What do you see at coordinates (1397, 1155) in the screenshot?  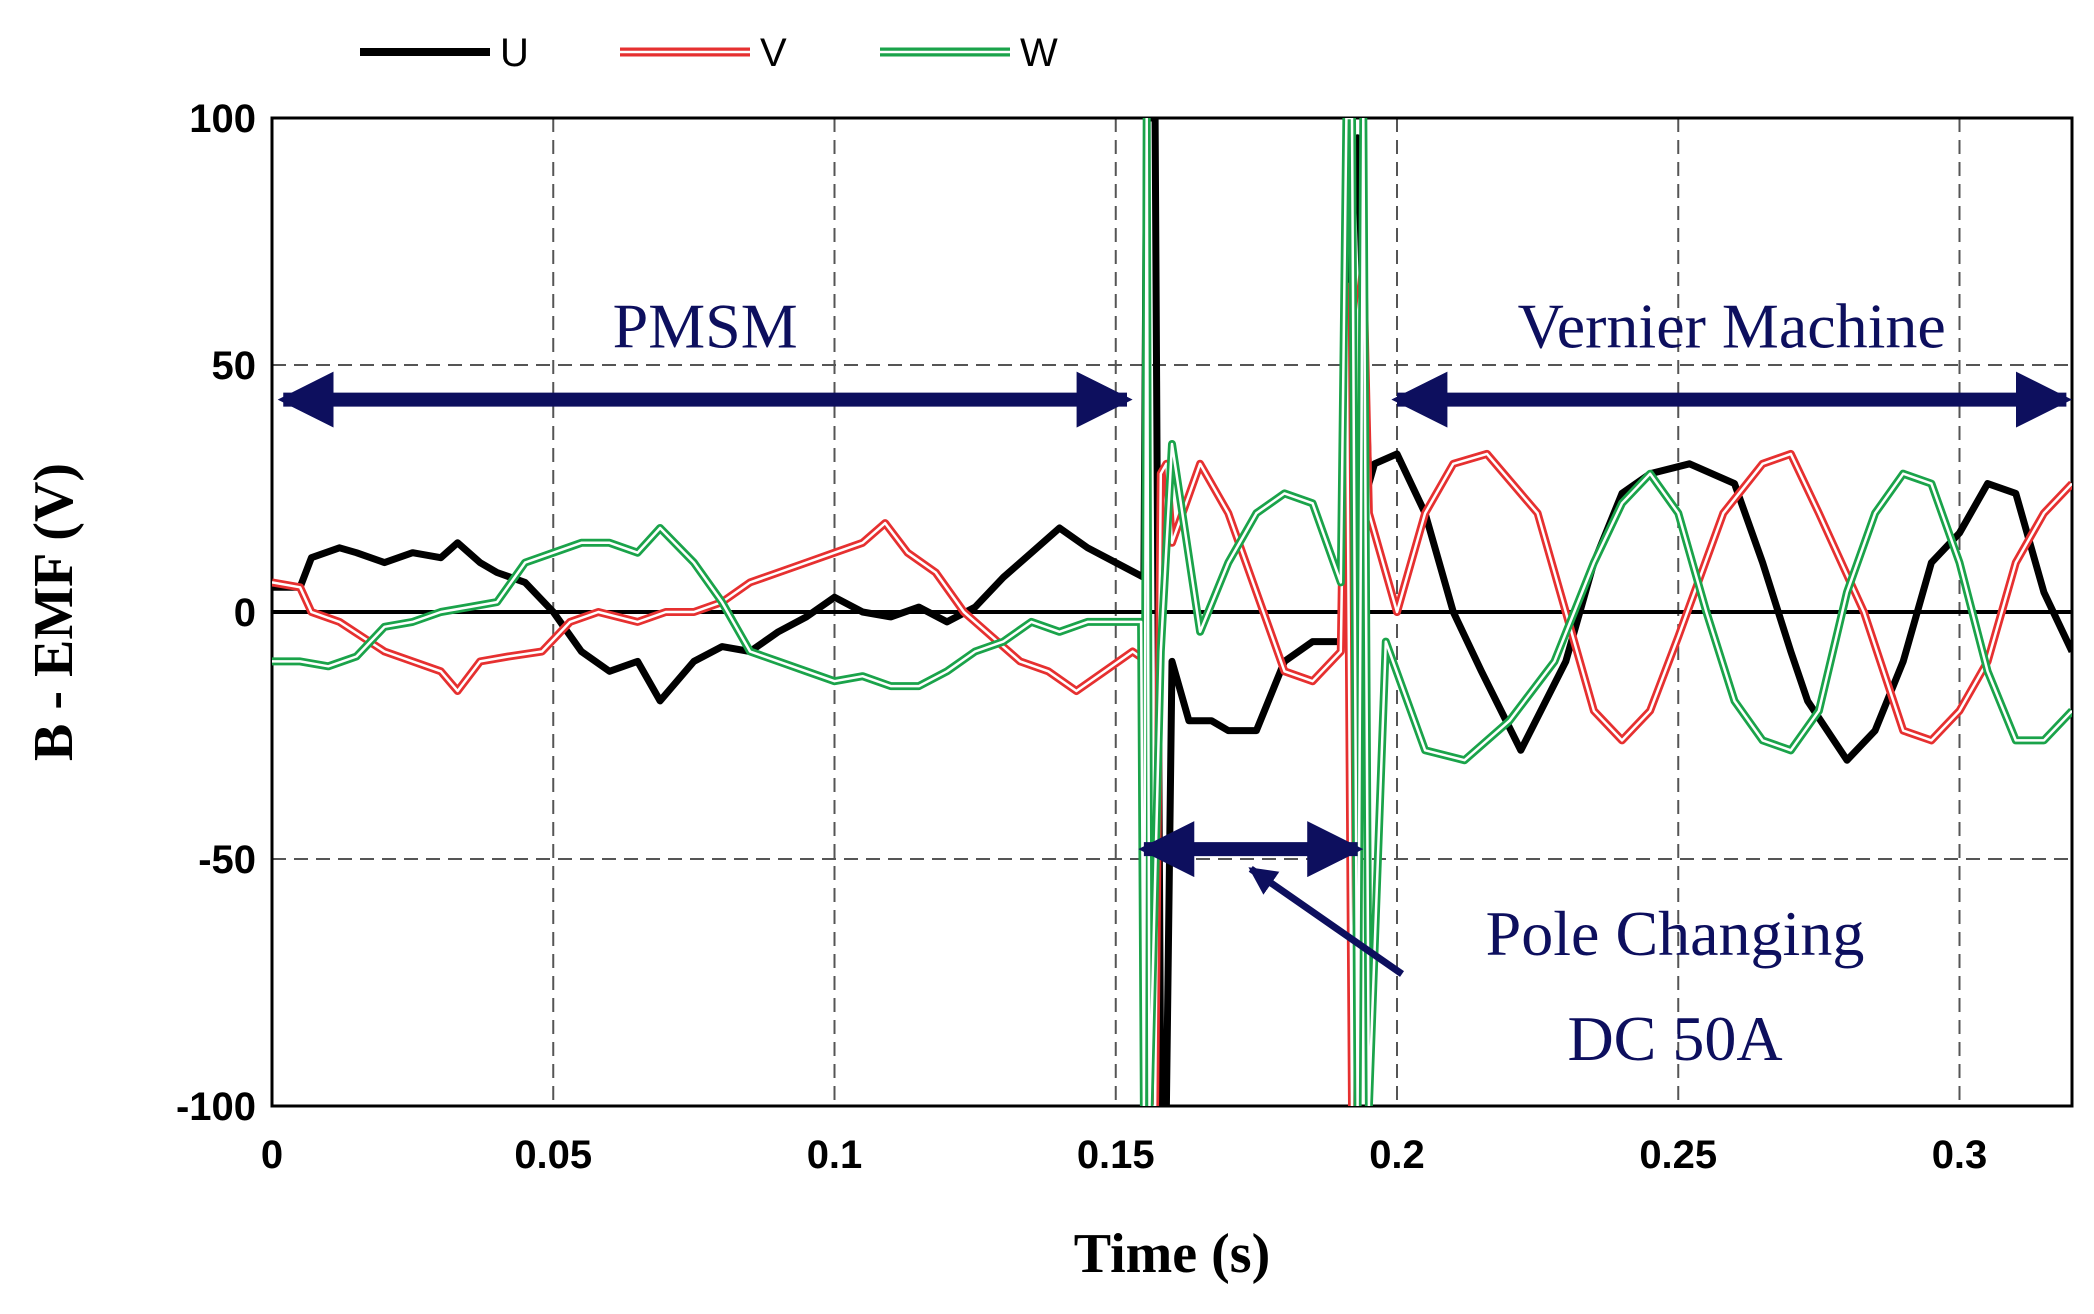 I see `x-tick-label-4: 0.2` at bounding box center [1397, 1155].